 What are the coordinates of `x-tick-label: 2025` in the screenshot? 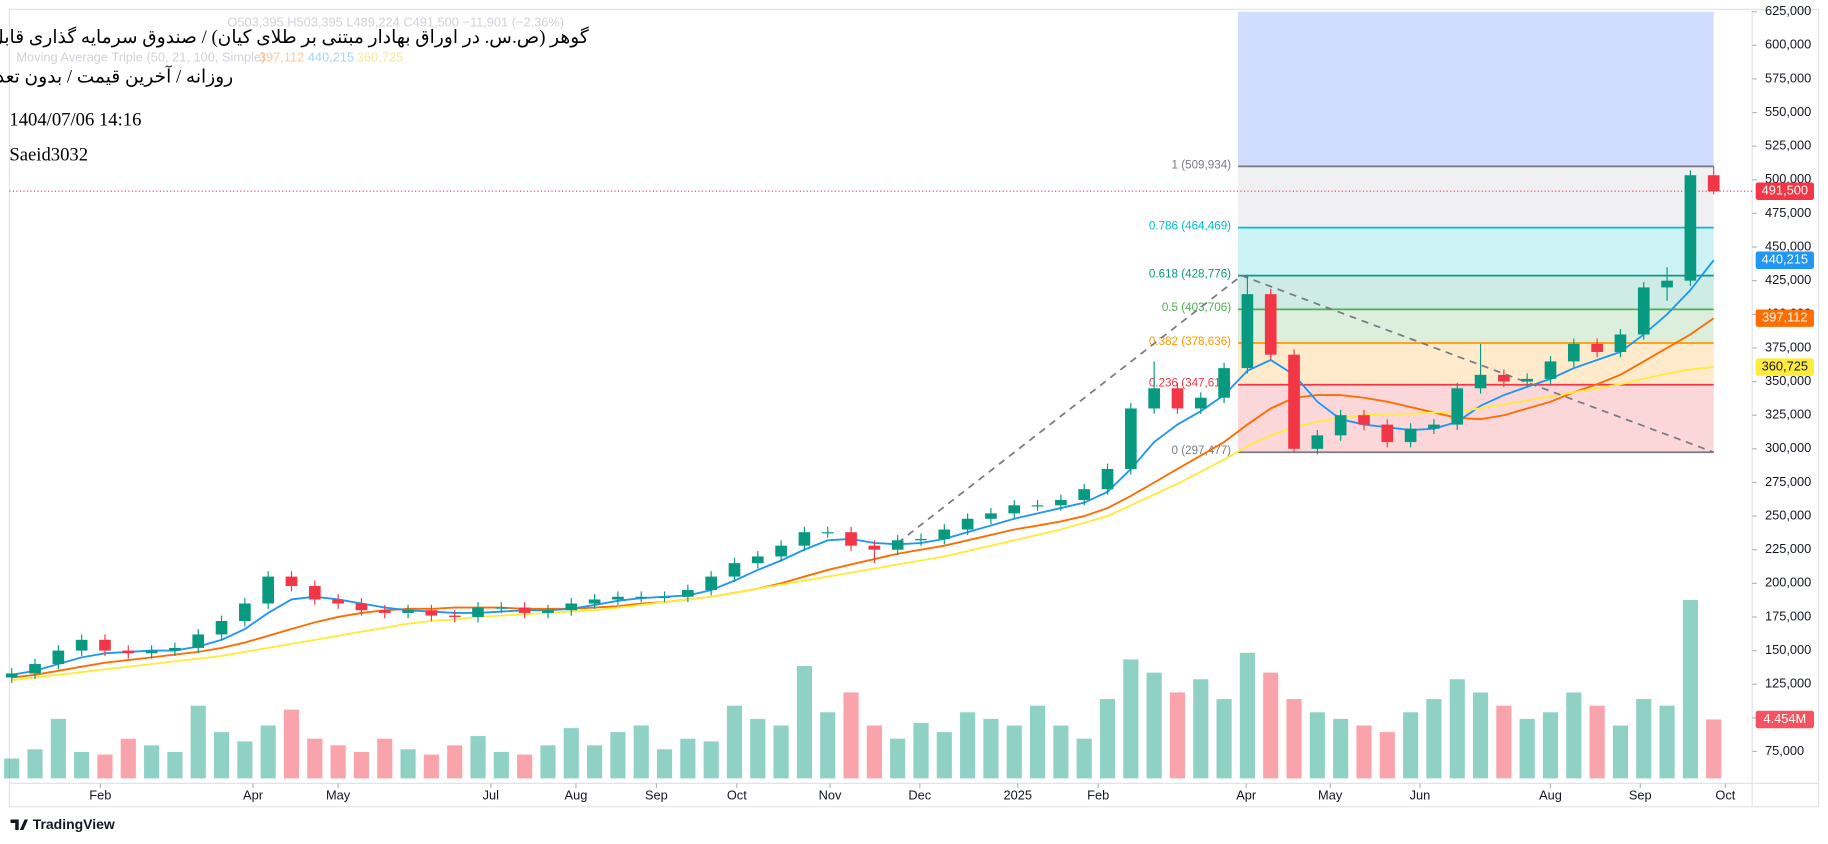 It's located at (1017, 795).